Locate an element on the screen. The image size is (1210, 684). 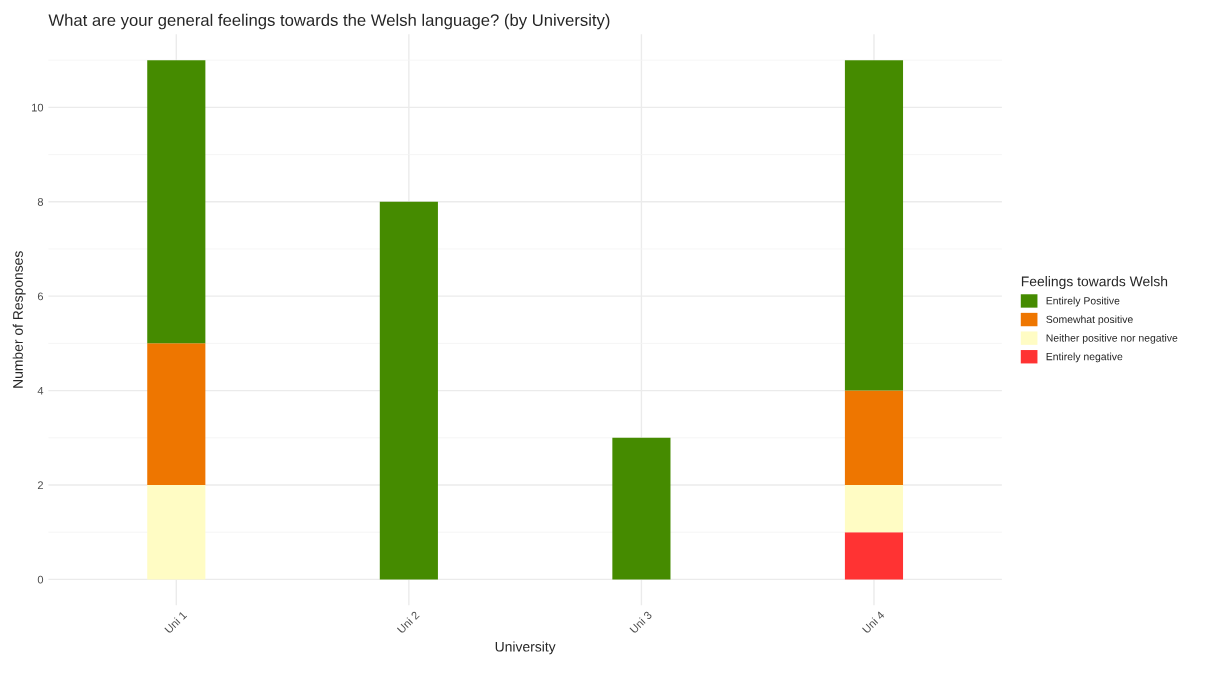
legend-label: Somewhat positive is located at coordinates (1089, 320).